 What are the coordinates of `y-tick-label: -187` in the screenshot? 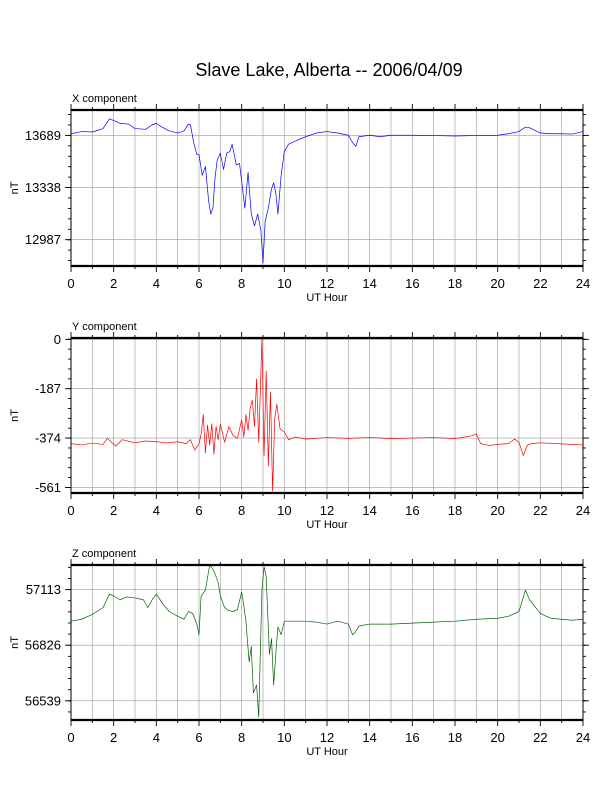 It's located at (48, 388).